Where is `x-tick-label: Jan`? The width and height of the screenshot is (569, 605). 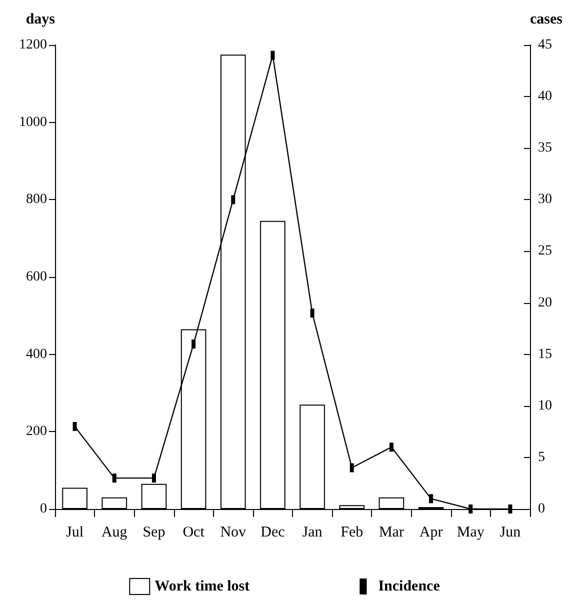
x-tick-label: Jan is located at coordinates (312, 532).